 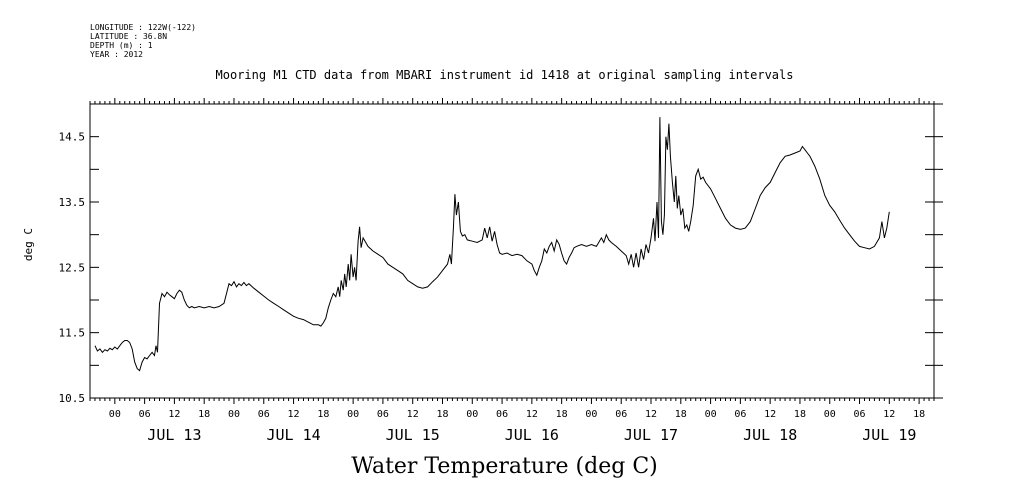 What do you see at coordinates (770, 435) in the screenshot?
I see `x-day-label: JUL 18` at bounding box center [770, 435].